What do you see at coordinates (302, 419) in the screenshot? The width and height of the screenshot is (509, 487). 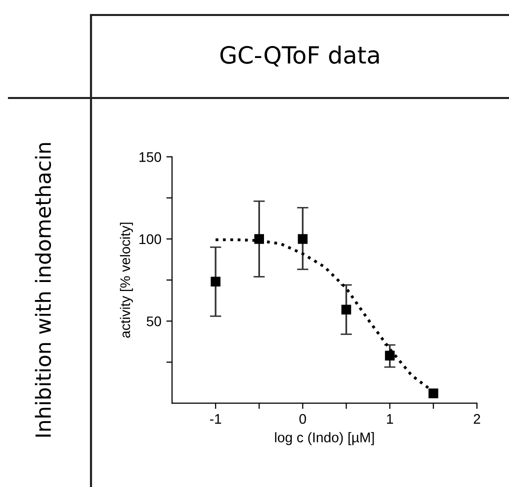 I see `x-tick-label: 0` at bounding box center [302, 419].